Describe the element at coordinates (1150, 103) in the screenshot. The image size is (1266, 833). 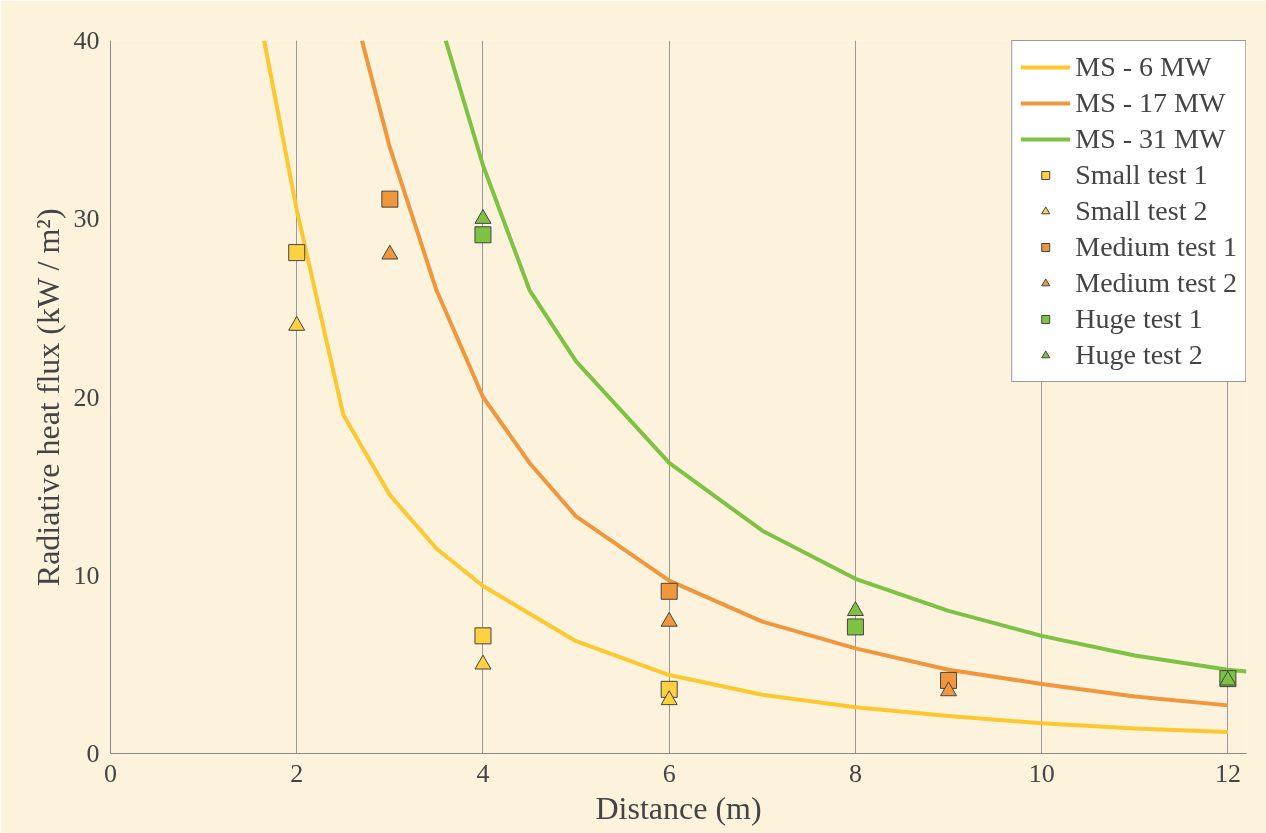
I see `legend-label: MS - 17 MW` at that location.